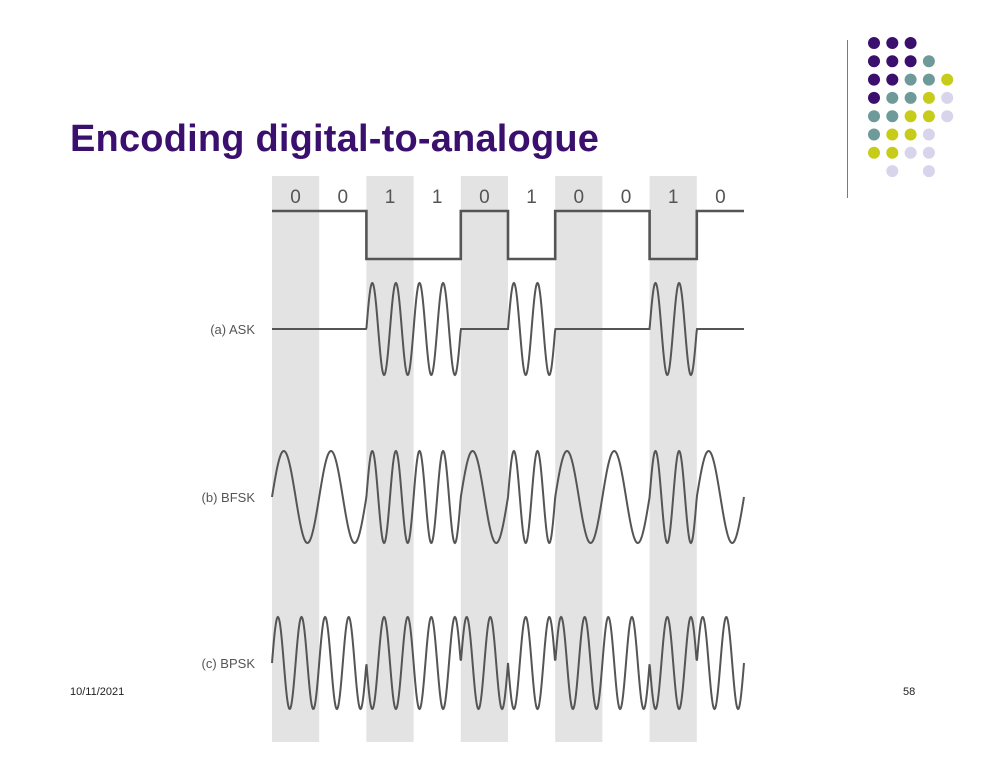 The width and height of the screenshot is (991, 765). I want to click on bfsk-label: (b) BFSK, so click(229, 497).